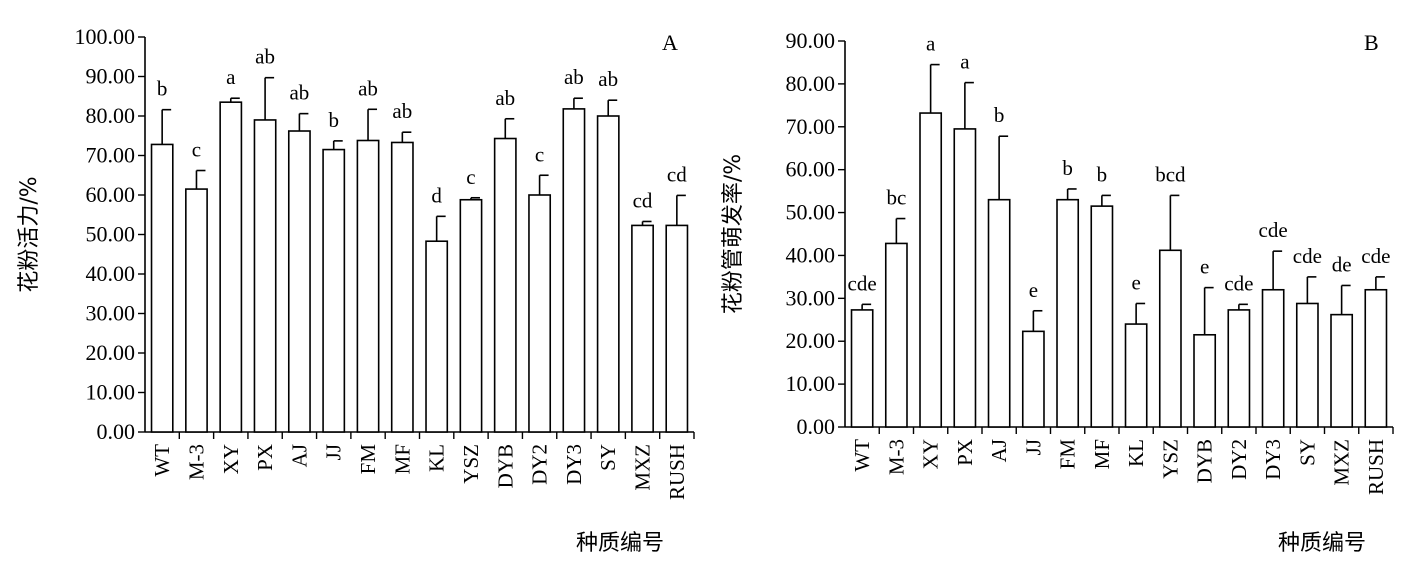 This screenshot has width=1418, height=562. I want to click on bar-xy, so click(931, 270).